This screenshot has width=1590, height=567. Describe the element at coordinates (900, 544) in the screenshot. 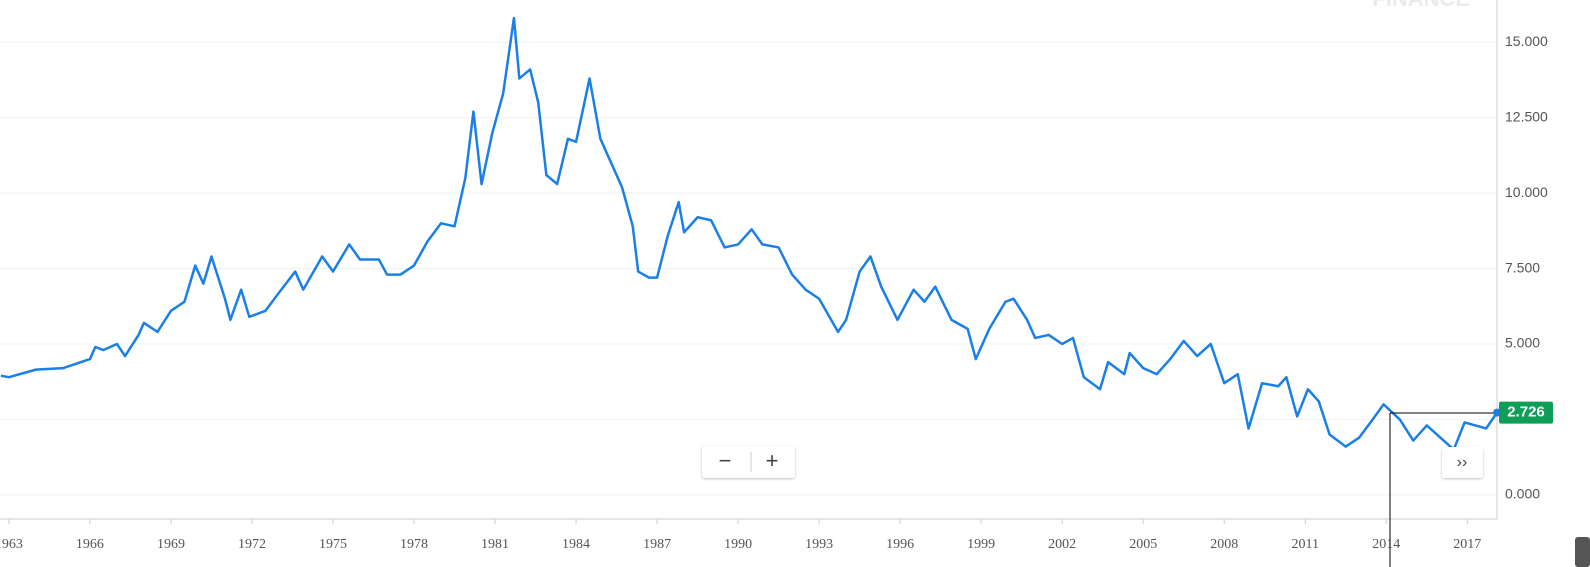

I see `x-tick-label: 1996` at that location.